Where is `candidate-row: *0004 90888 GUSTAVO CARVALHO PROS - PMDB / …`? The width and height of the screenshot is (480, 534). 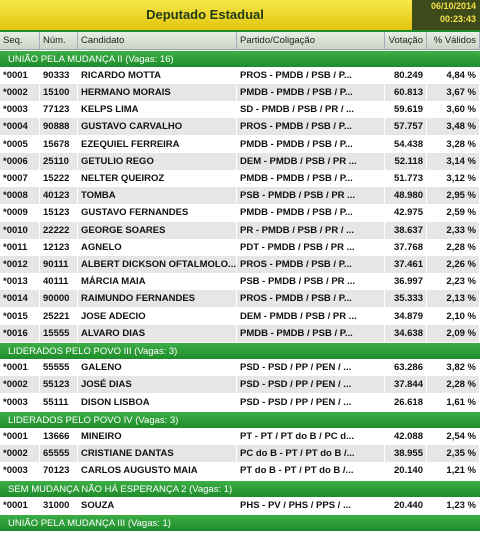
candidate-row: *0004 90888 GUSTAVO CARVALHO PROS - PMDB / … is located at coordinates (240, 127).